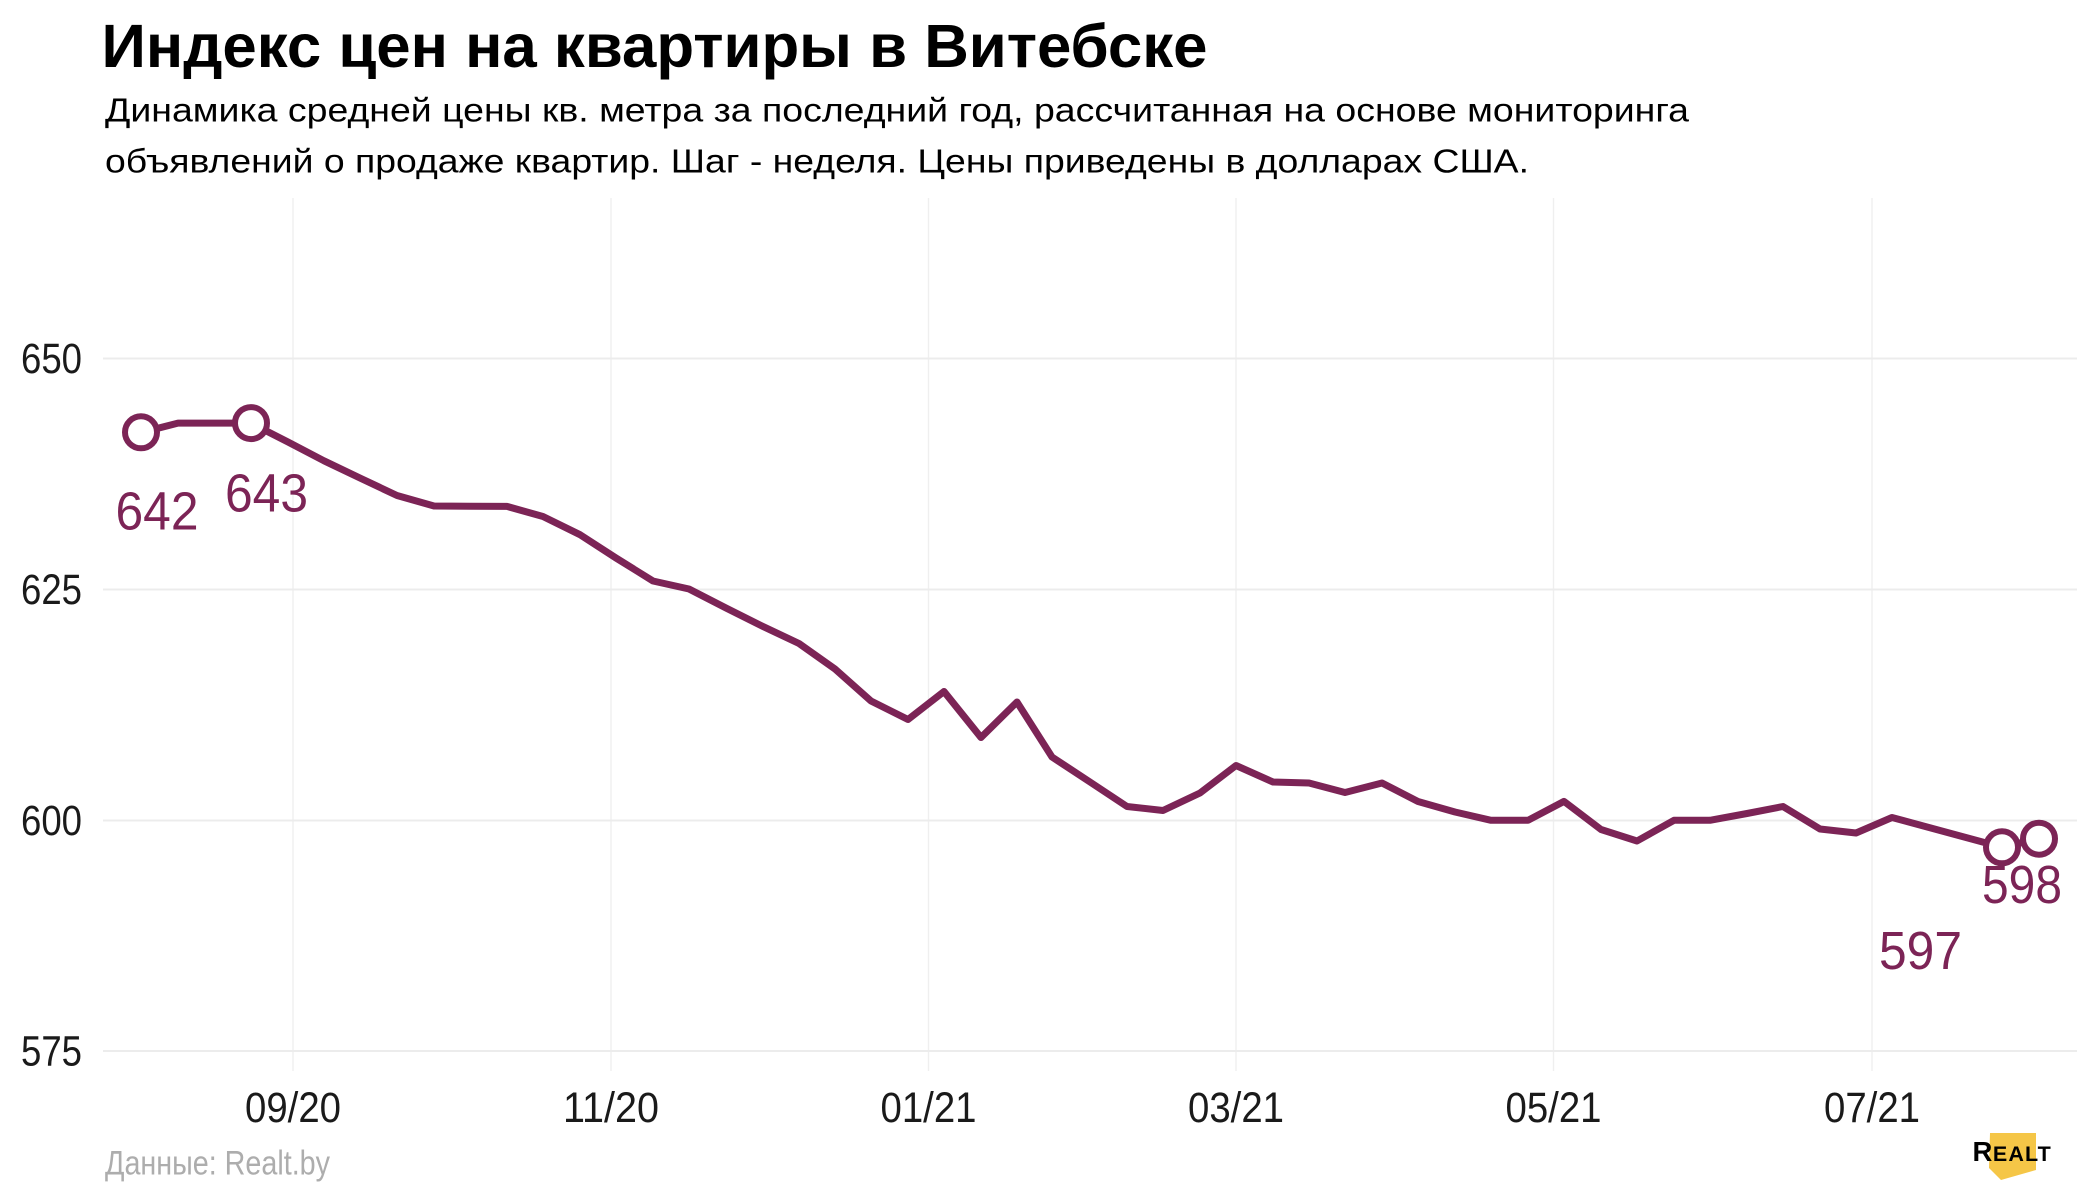 The image size is (2100, 1200). What do you see at coordinates (1236, 1108) in the screenshot?
I see `svg-text: 03/21` at bounding box center [1236, 1108].